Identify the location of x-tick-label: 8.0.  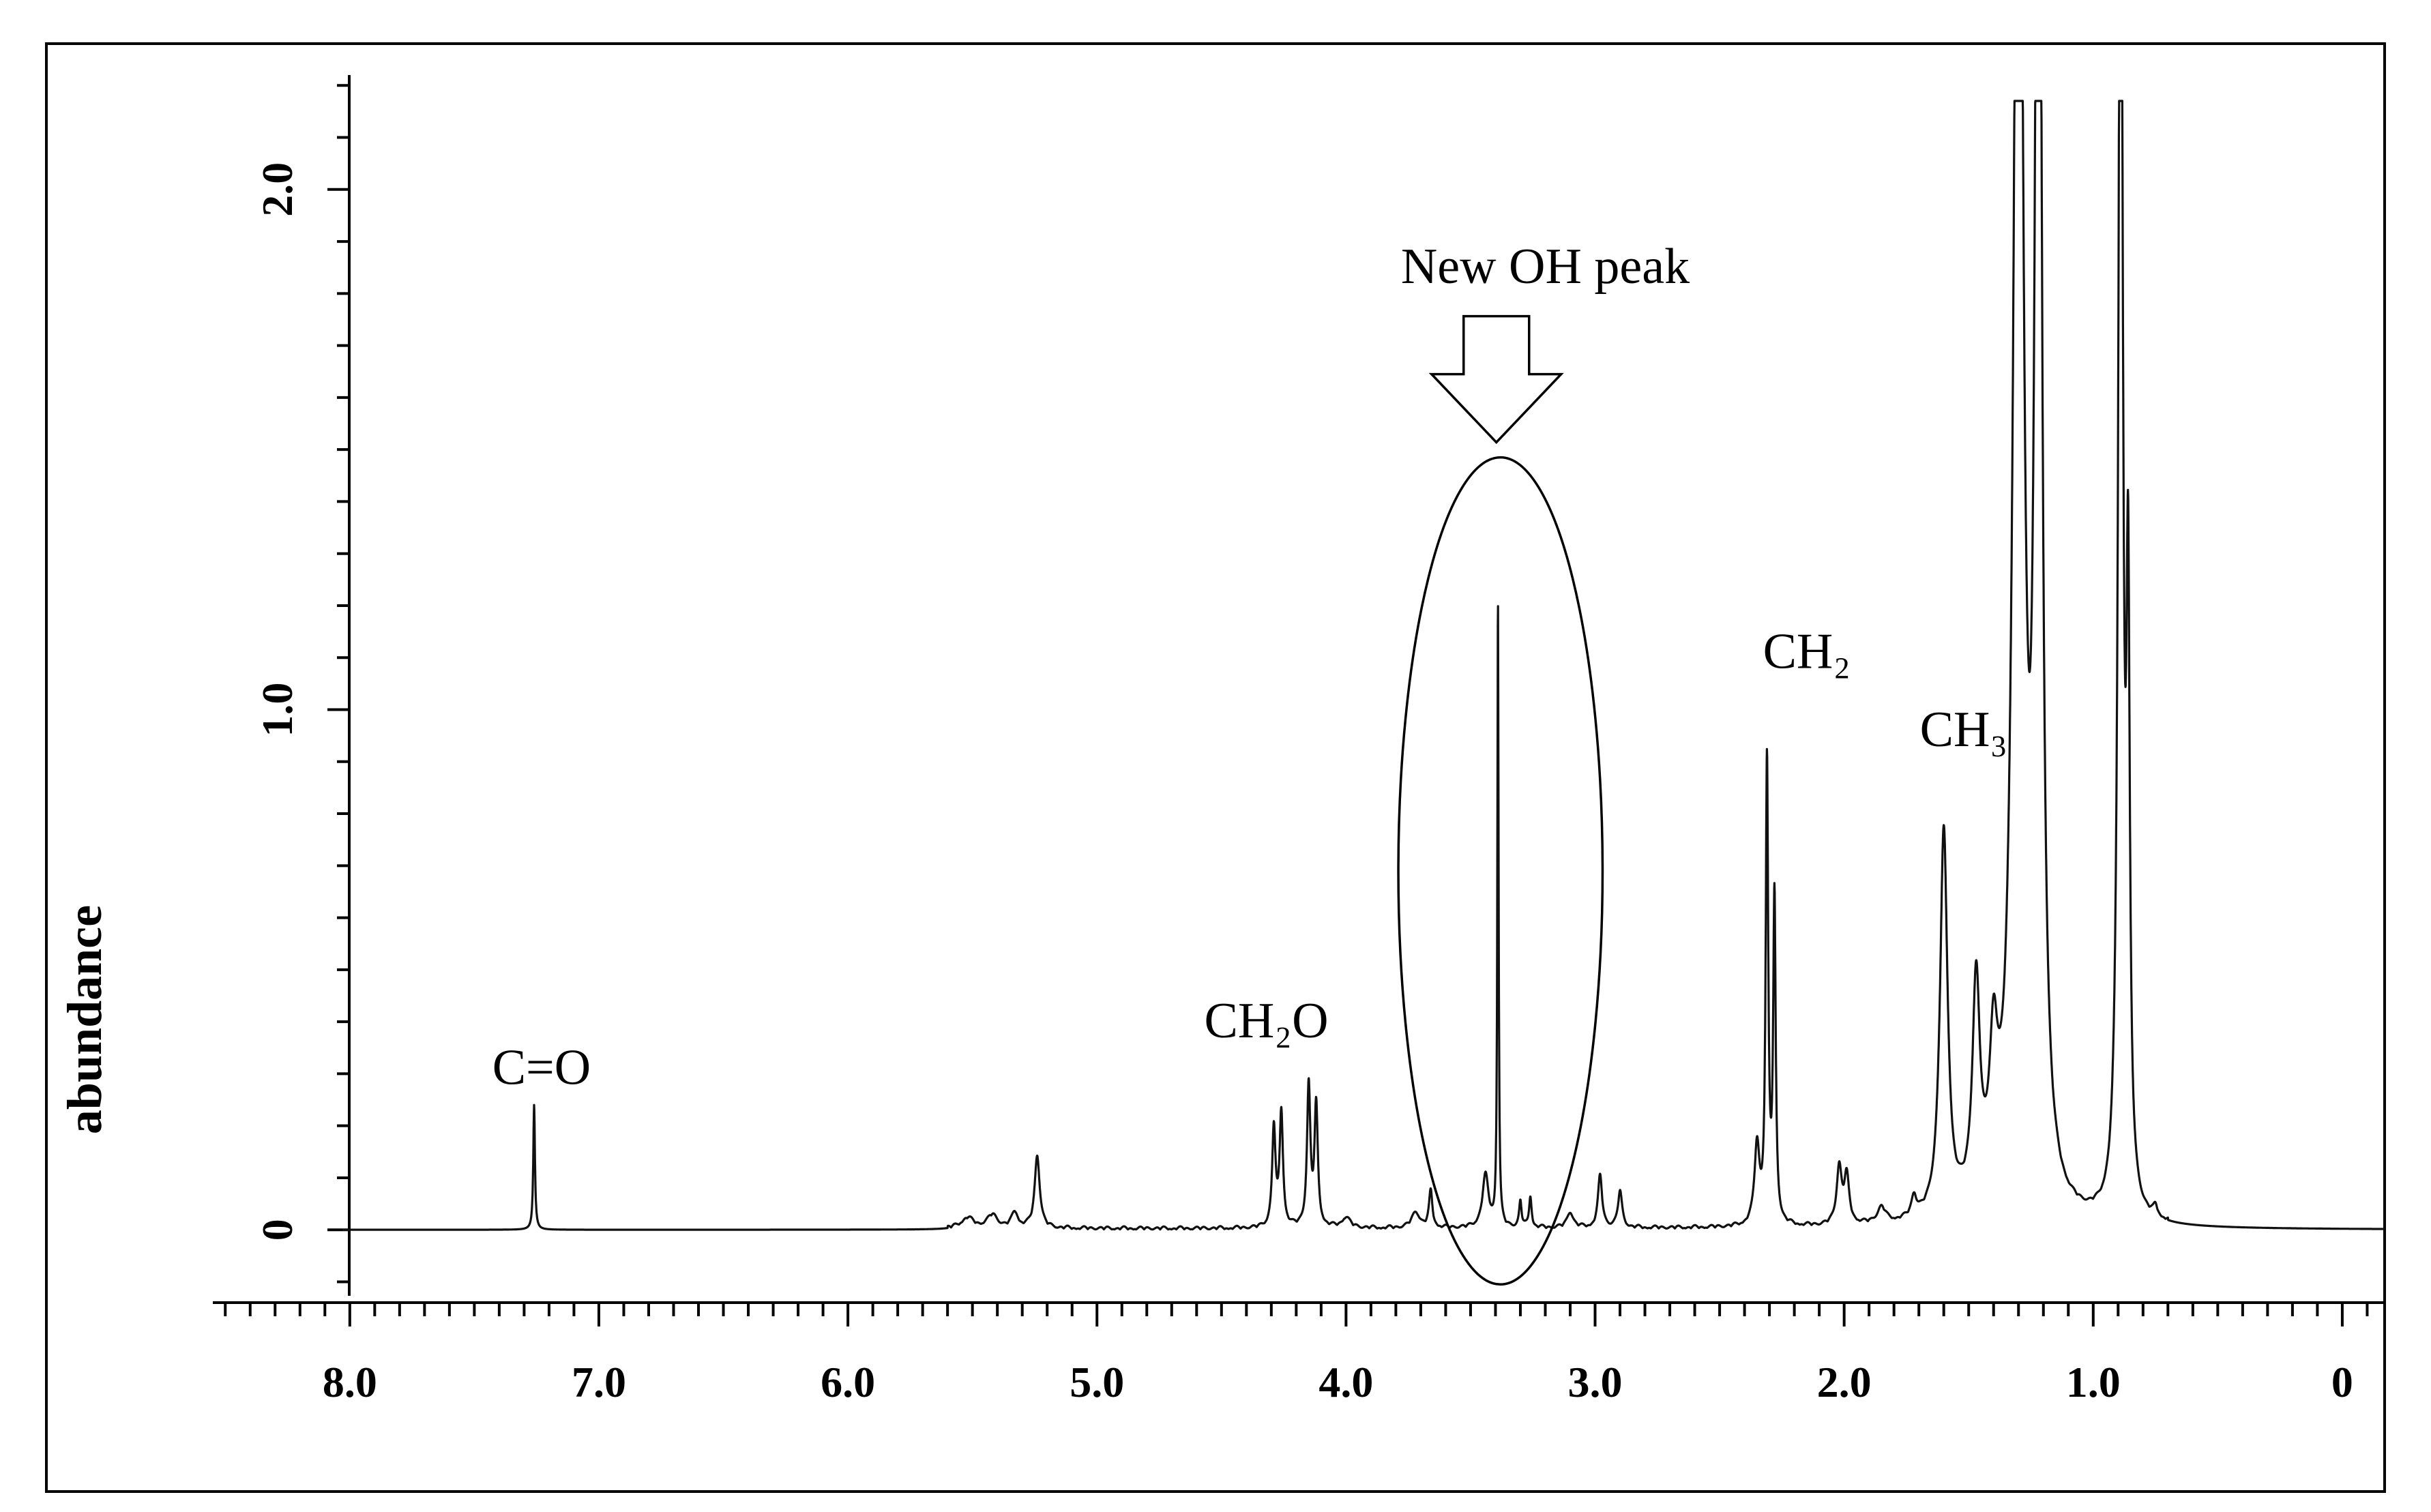
(350, 1382).